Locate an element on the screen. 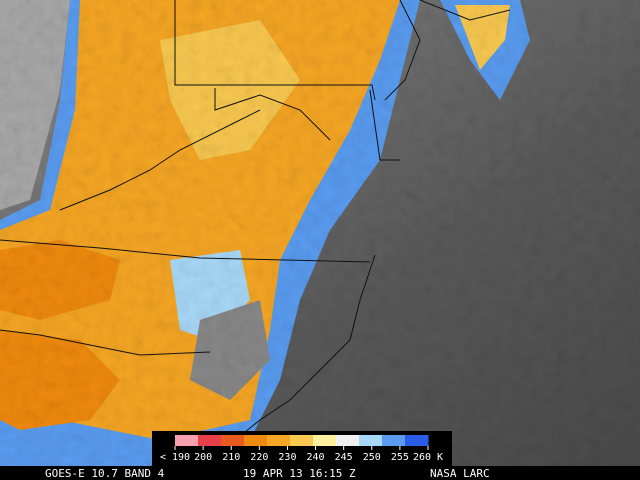  footer-bar is located at coordinates (320, 473).